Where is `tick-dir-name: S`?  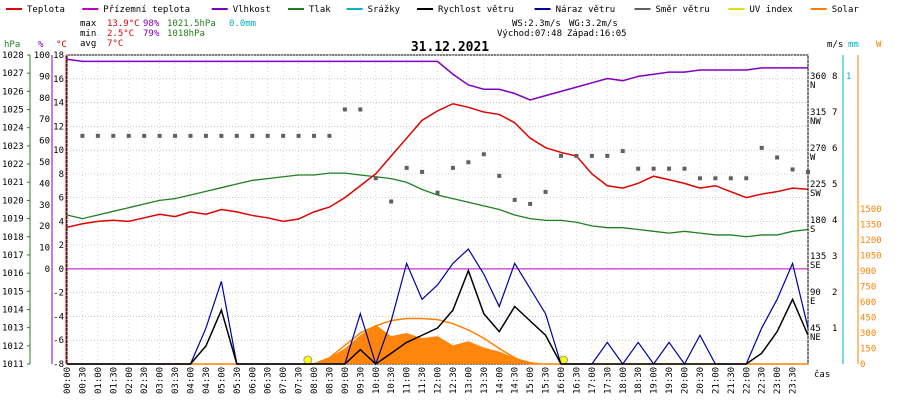
tick-dir-name: S is located at coordinates (812, 230).